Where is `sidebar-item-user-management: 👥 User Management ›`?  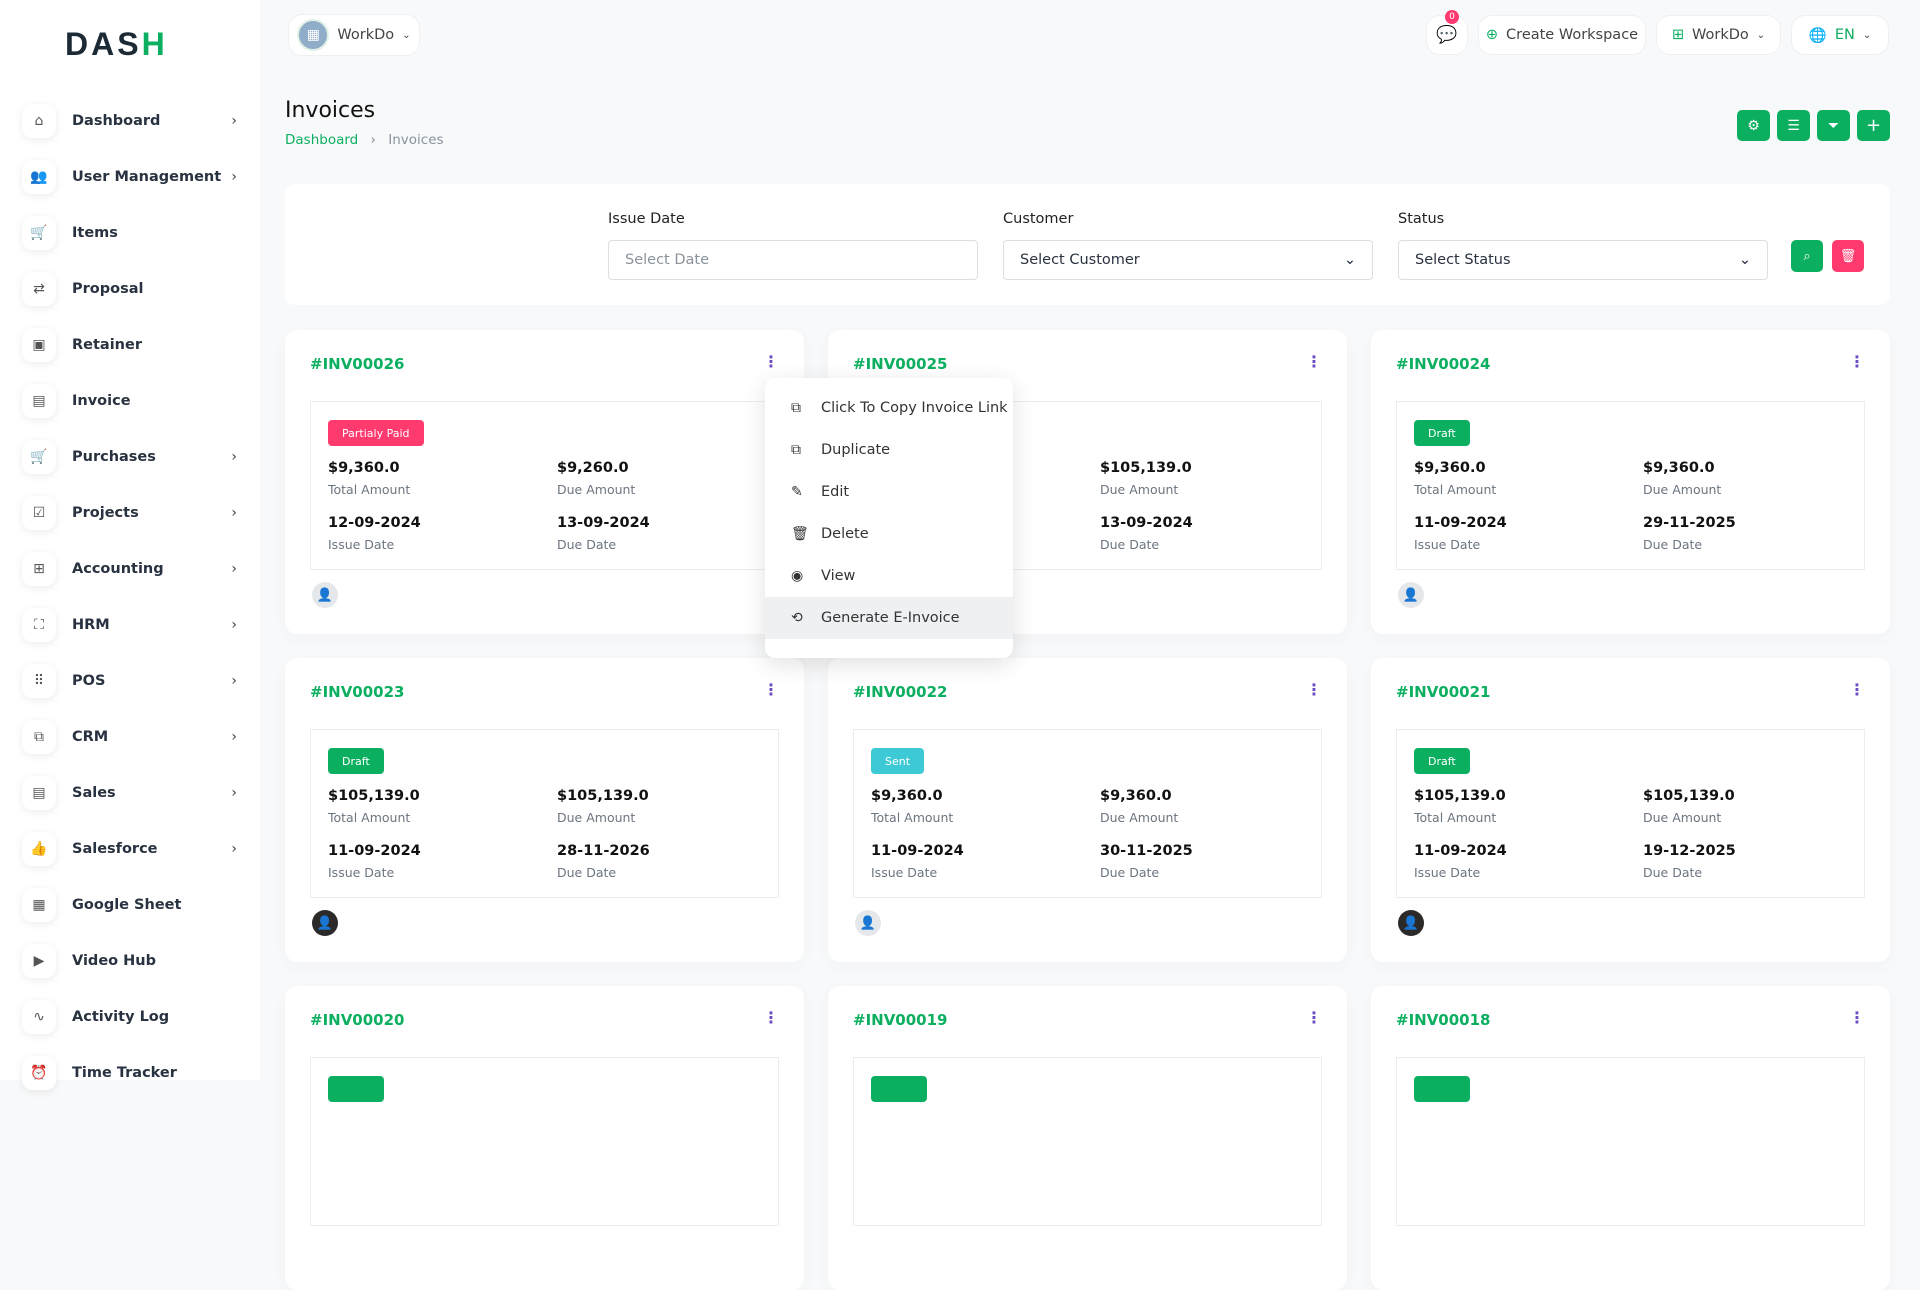 sidebar-item-user-management: 👥 User Management › is located at coordinates (129, 177).